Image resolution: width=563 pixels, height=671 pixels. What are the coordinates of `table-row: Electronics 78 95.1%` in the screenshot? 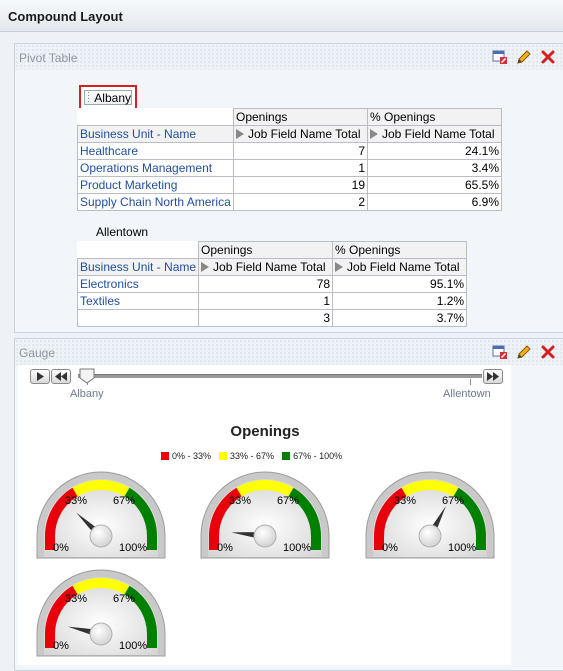 It's located at (272, 284).